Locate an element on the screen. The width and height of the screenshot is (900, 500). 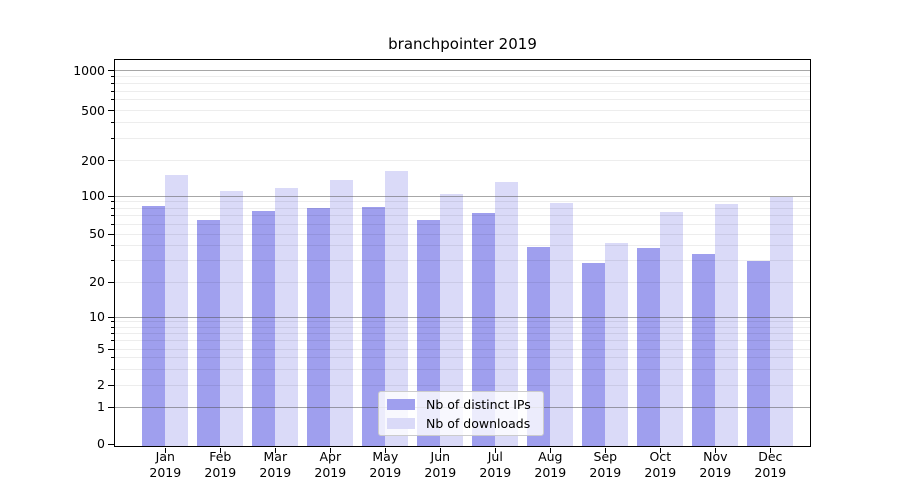
y-tick-label: 5 is located at coordinates (101, 348).